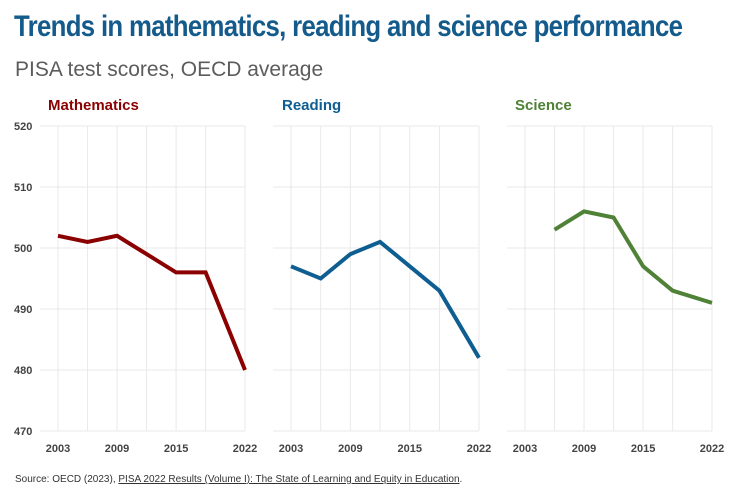  Describe the element at coordinates (643, 449) in the screenshot. I see `science-xtick-label: 2015` at that location.